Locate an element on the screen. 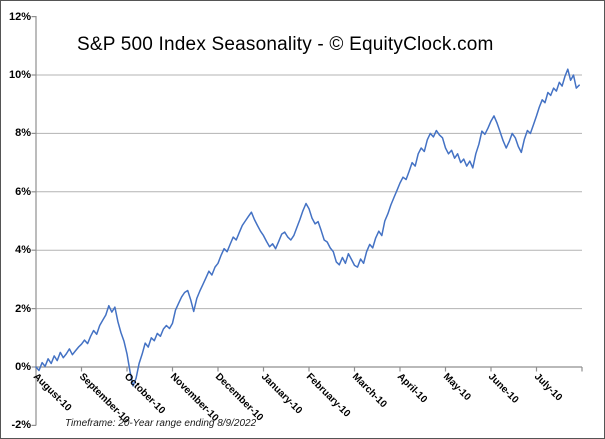 This screenshot has width=605, height=439. y-axis-label: 8% is located at coordinates (23, 133).